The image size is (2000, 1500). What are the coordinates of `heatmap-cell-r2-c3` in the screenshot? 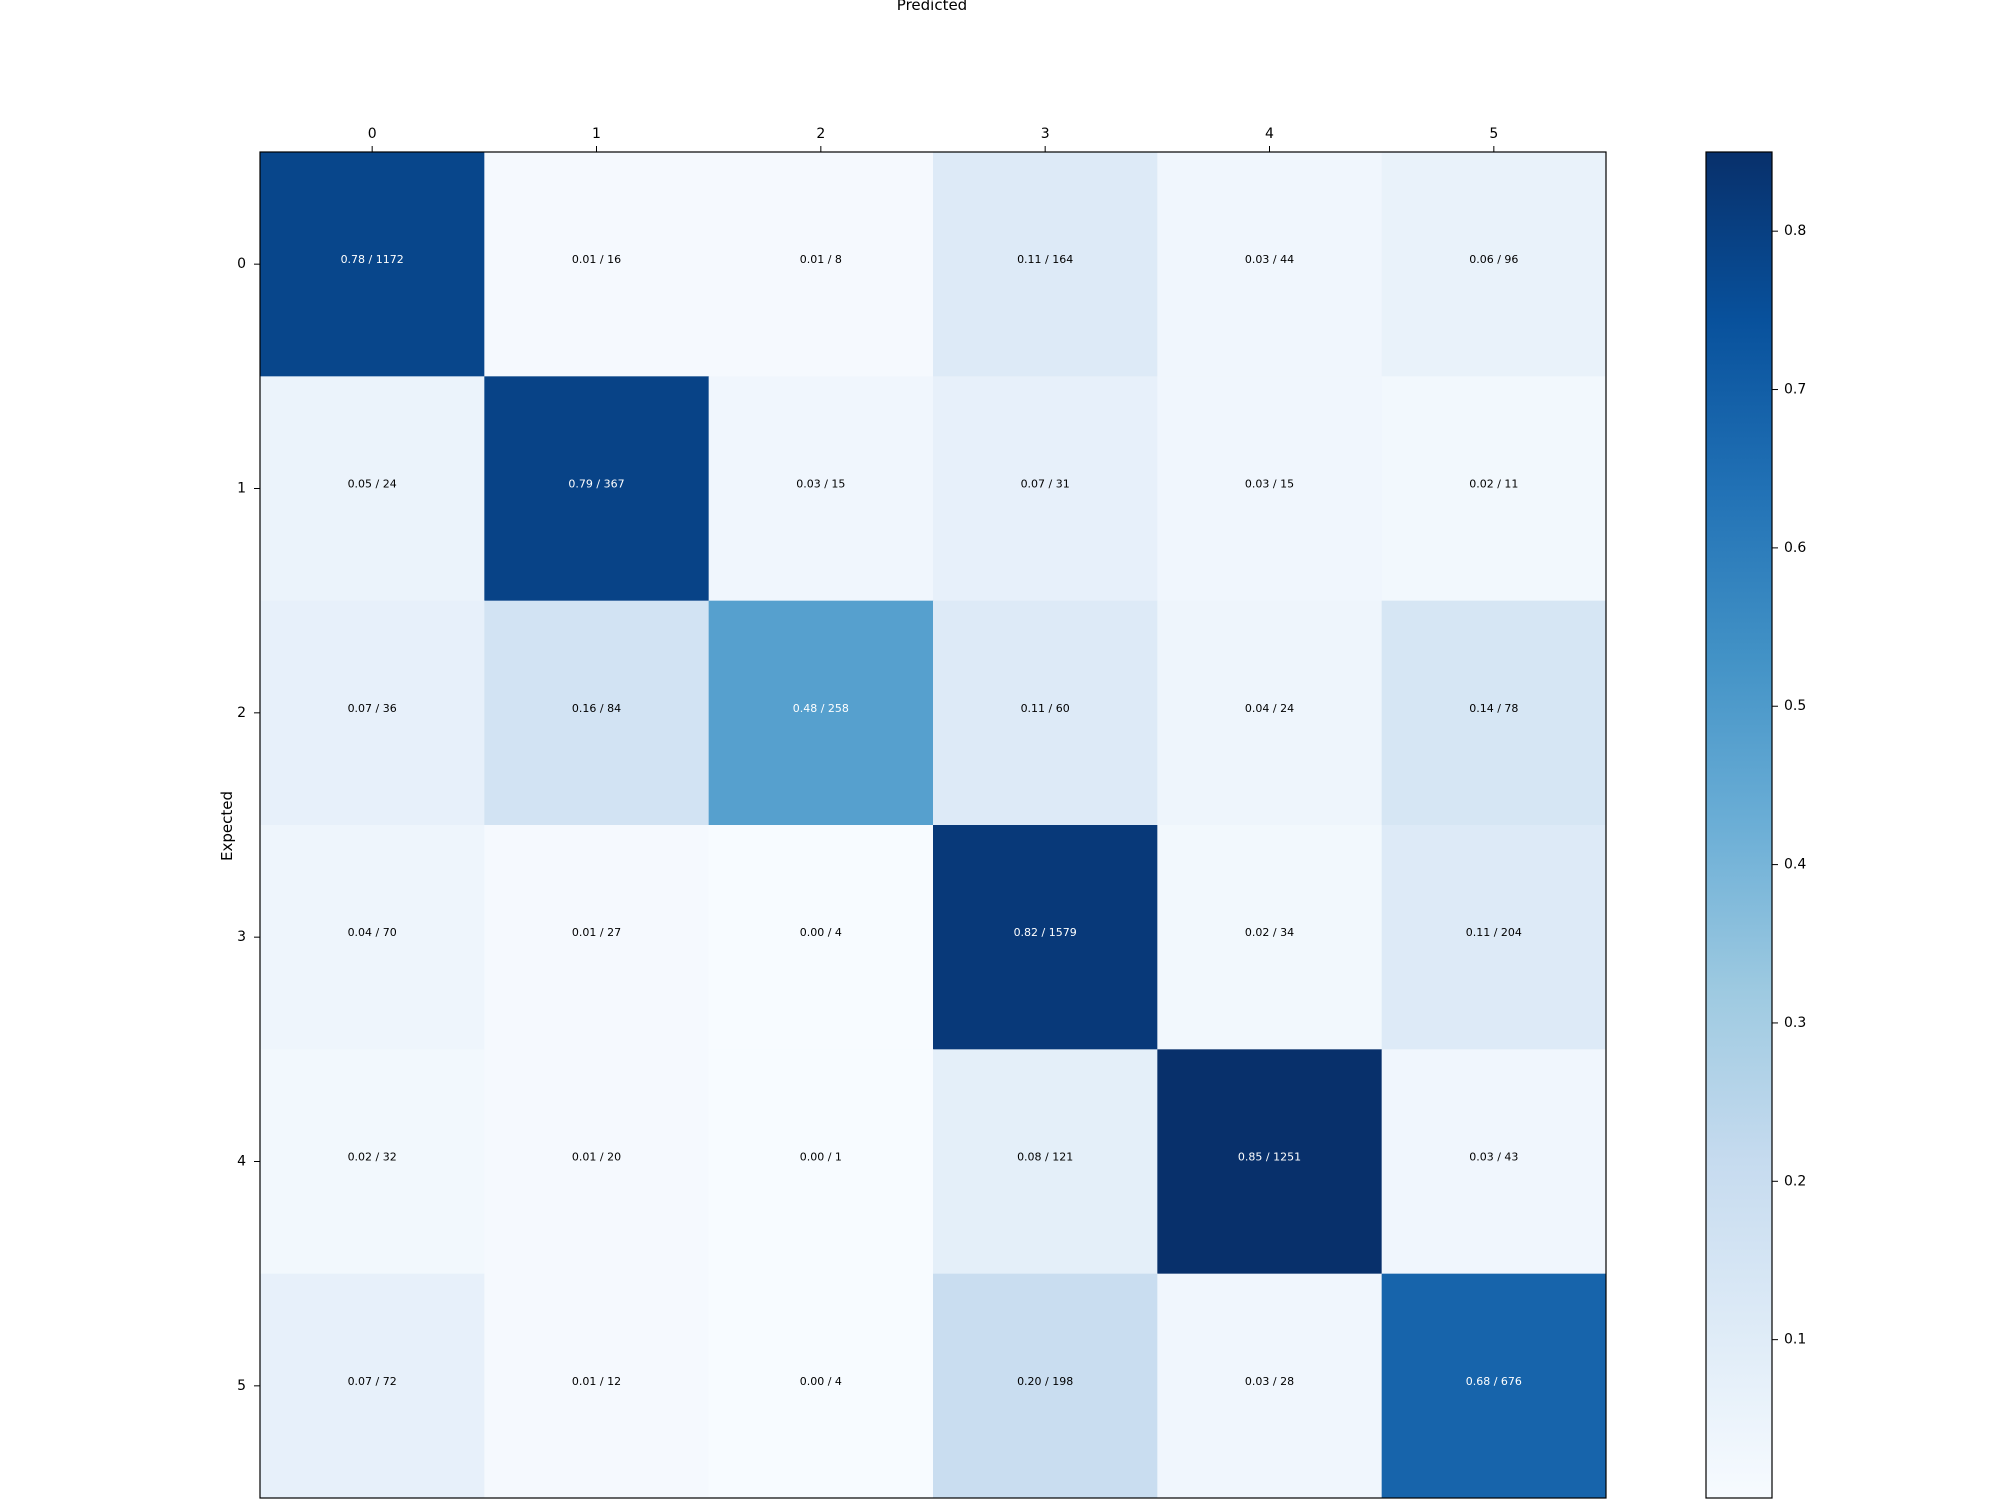 It's located at (1045, 713).